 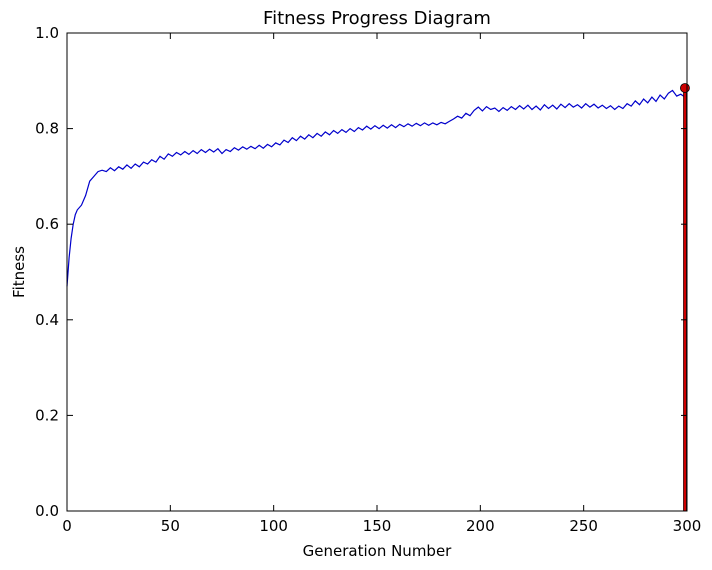 What do you see at coordinates (685, 299) in the screenshot?
I see `best-generation-bar` at bounding box center [685, 299].